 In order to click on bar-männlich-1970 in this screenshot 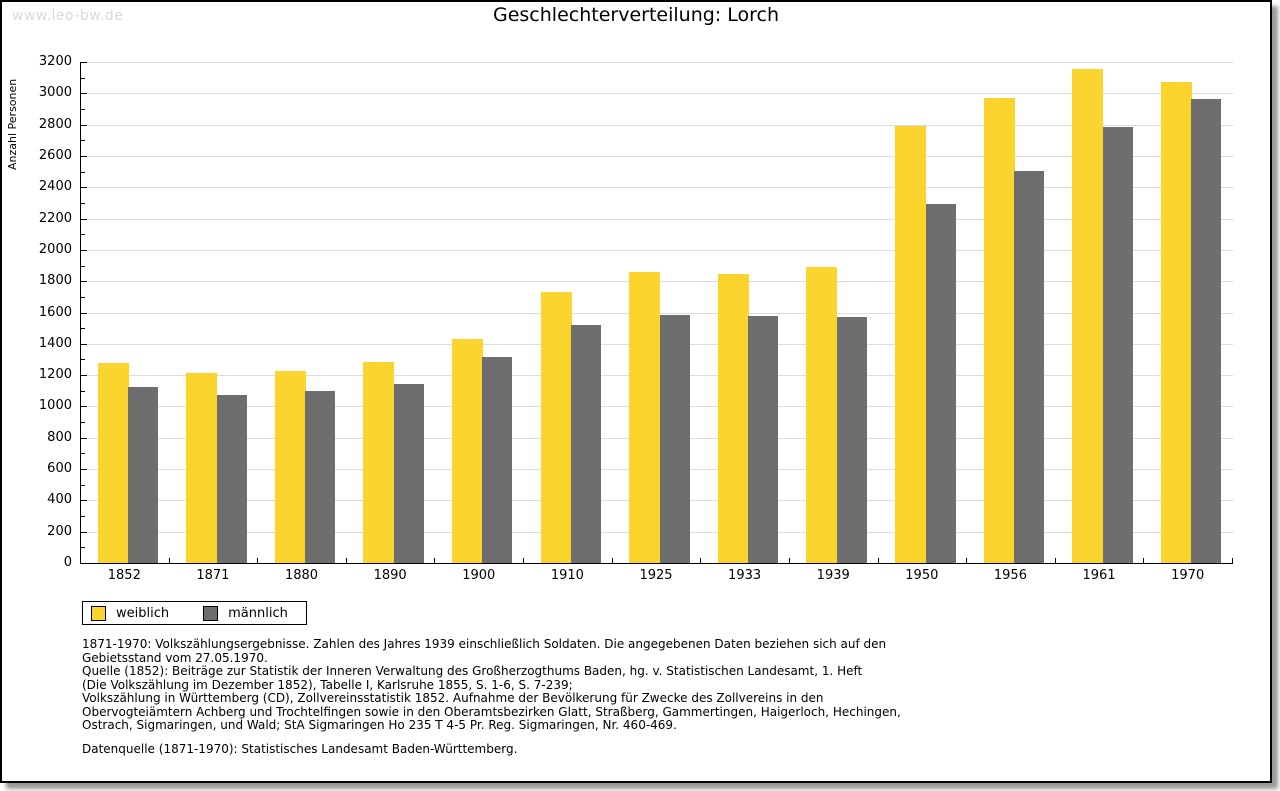, I will do `click(1206, 331)`.